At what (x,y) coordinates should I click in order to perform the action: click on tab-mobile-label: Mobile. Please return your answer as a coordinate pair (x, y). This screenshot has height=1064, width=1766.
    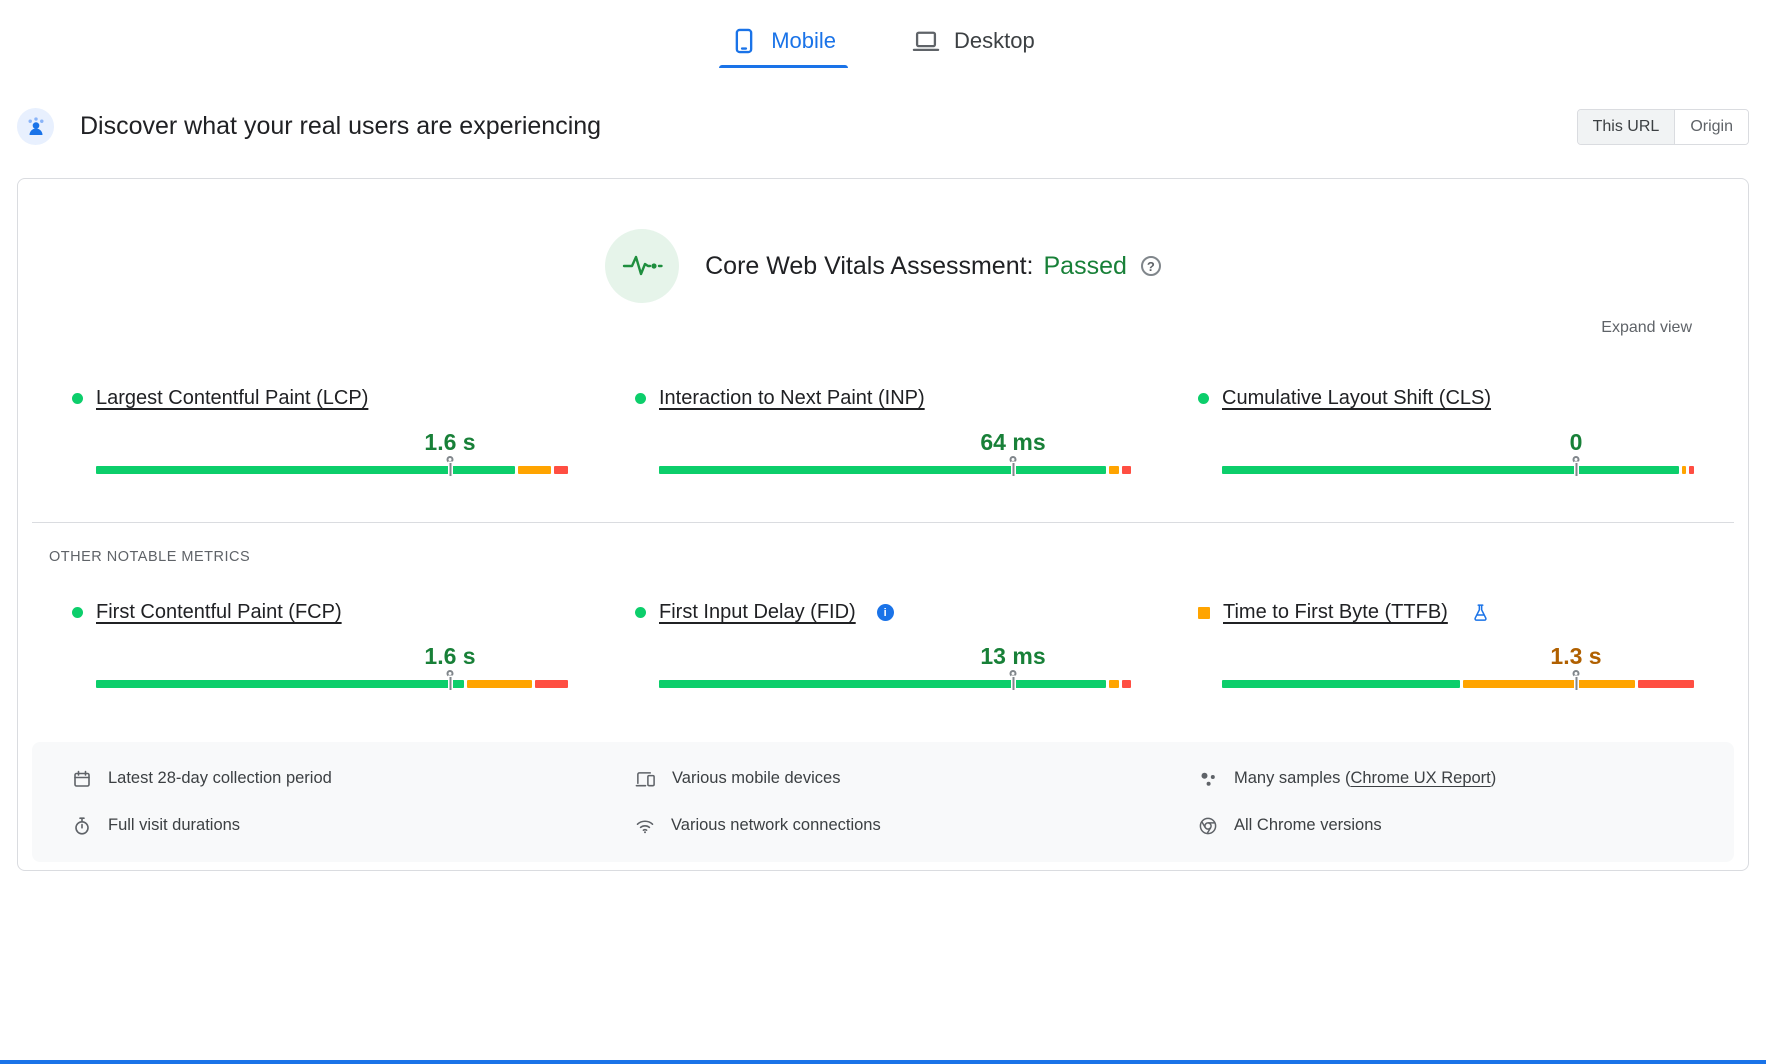
    Looking at the image, I should click on (804, 40).